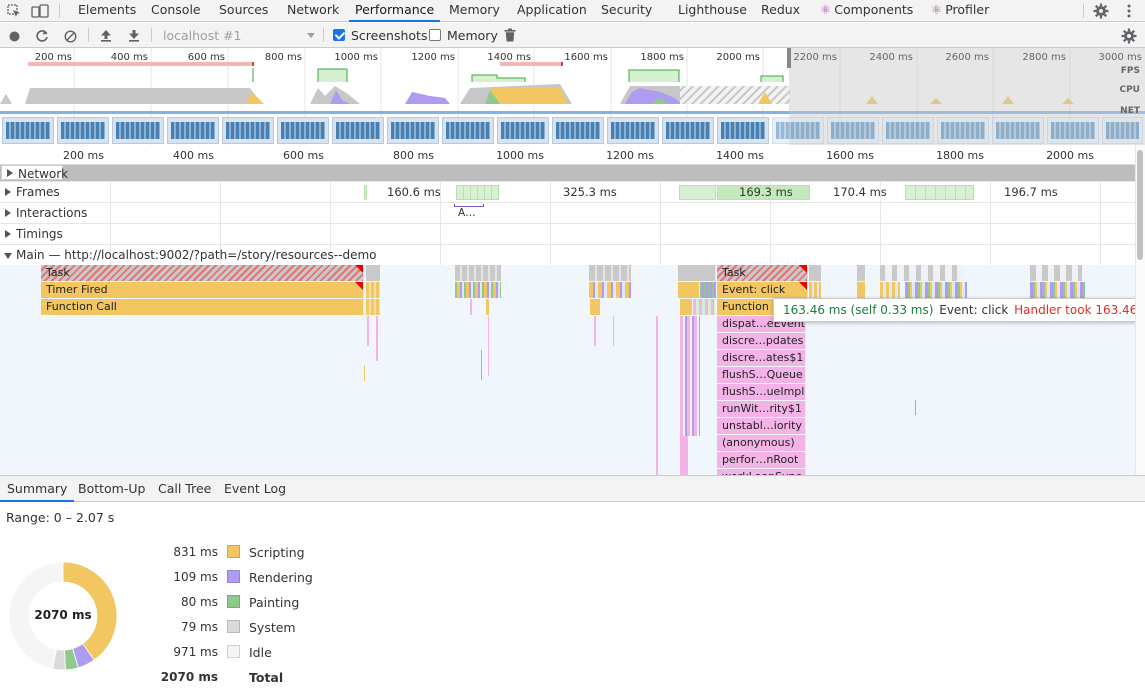 The height and width of the screenshot is (698, 1145). Describe the element at coordinates (339, 35) in the screenshot. I see `screenshots-checkbox` at that location.